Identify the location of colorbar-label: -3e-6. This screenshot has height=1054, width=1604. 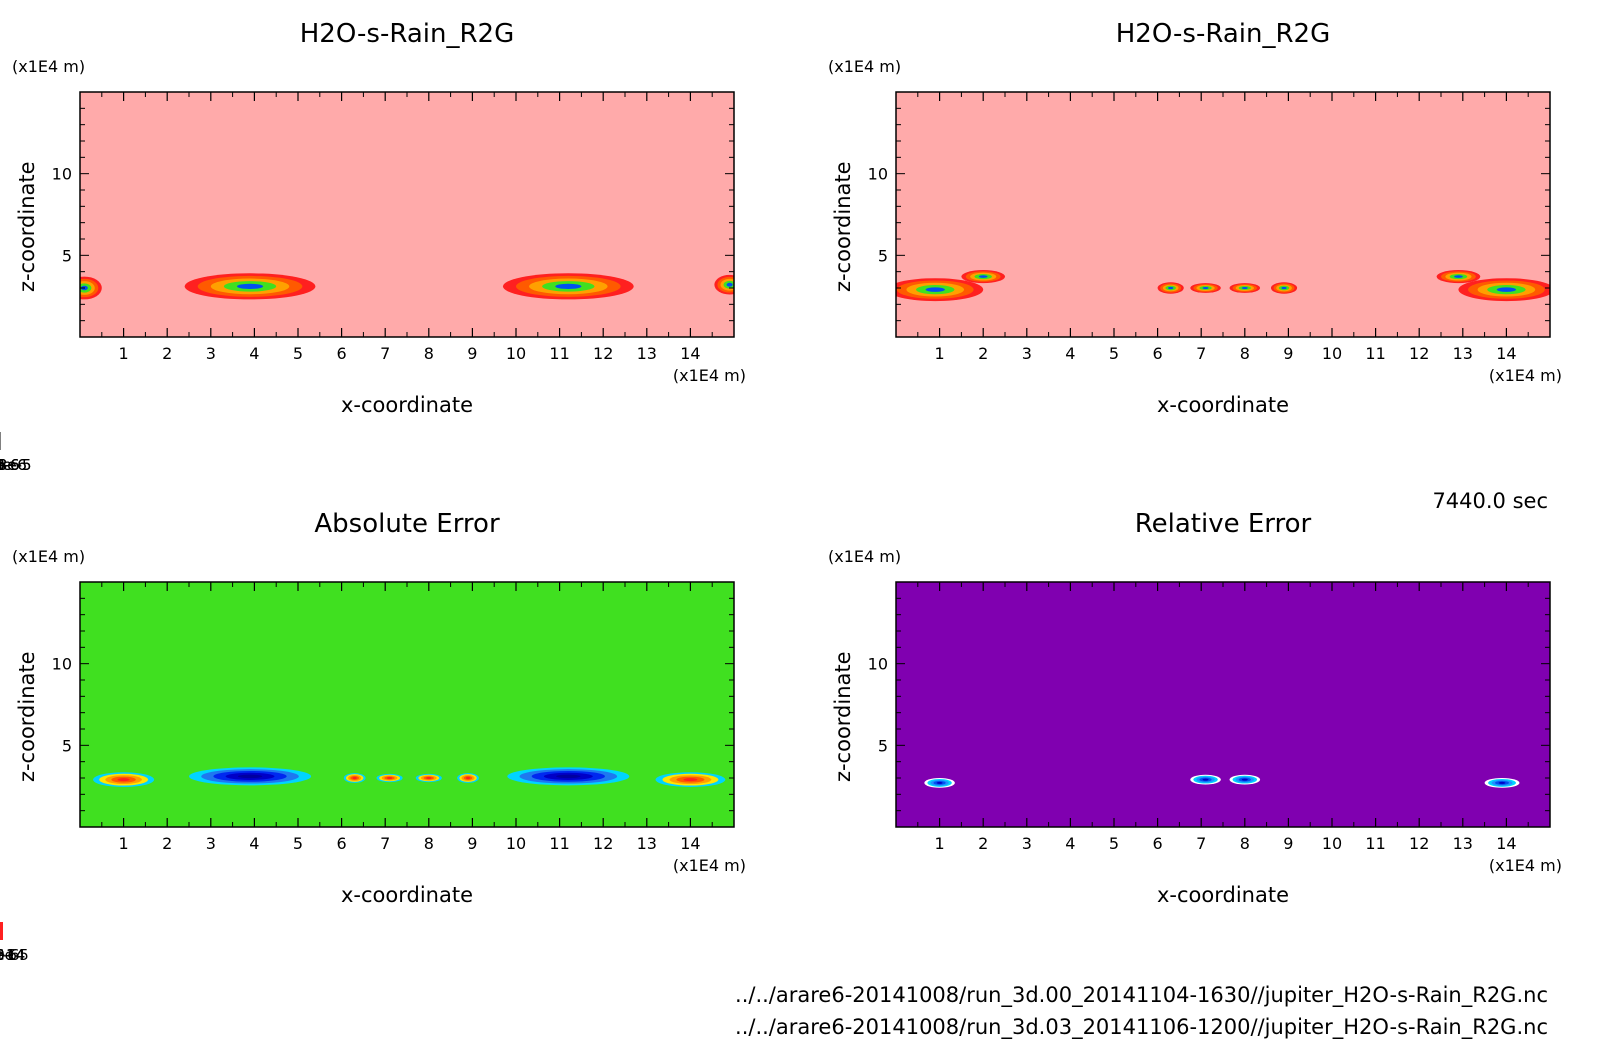
(10, 465).